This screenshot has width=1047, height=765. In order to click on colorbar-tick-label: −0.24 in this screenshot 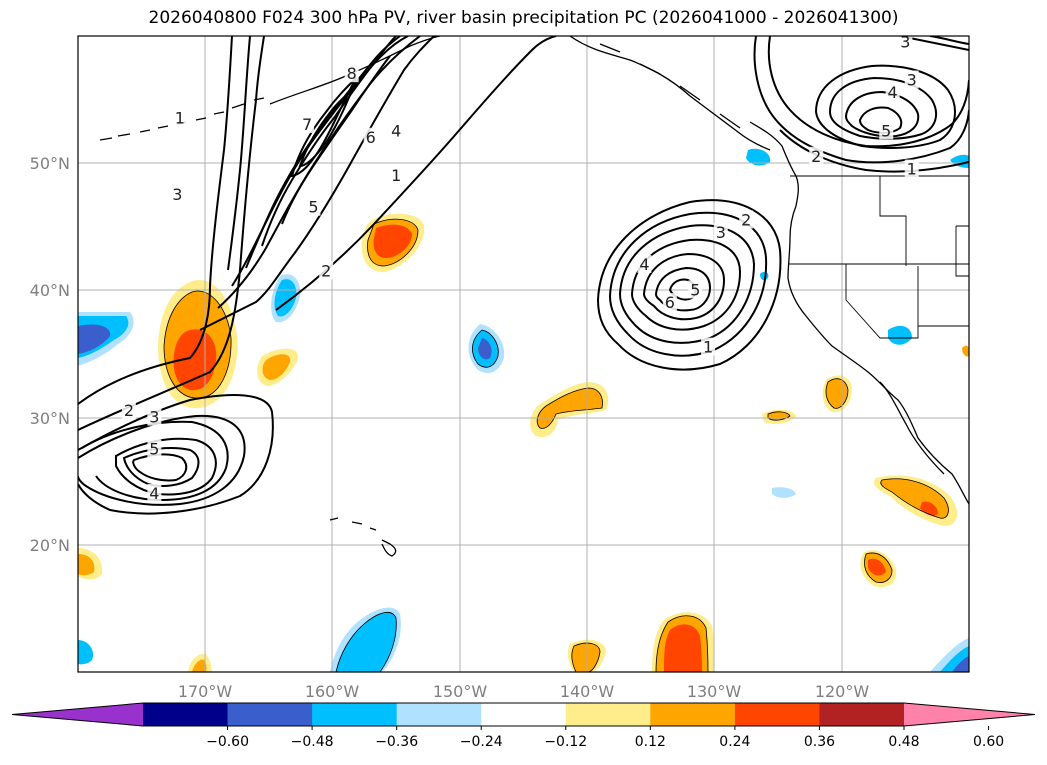, I will do `click(481, 742)`.